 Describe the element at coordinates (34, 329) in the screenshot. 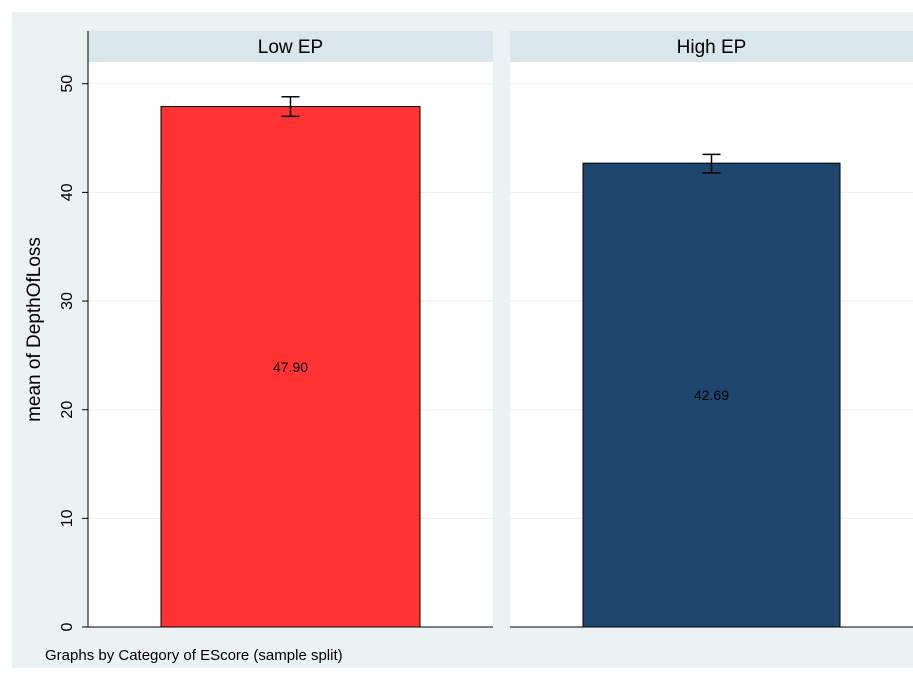

I see `y-axis-label: mean of DepthOfLoss` at that location.